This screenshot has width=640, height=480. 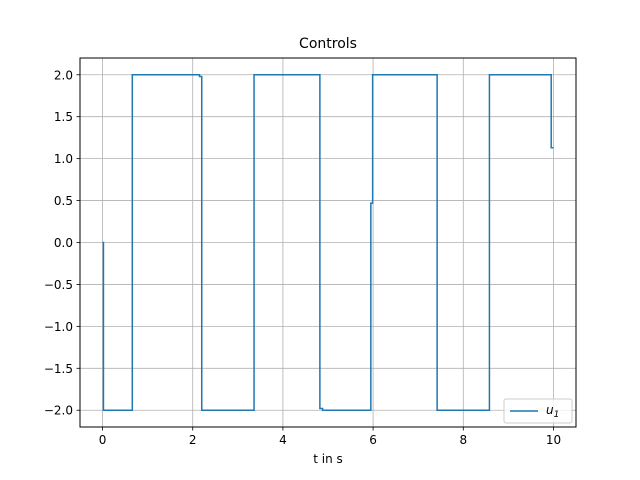 What do you see at coordinates (58, 369) in the screenshot?
I see `y-tick-label: −1.5` at bounding box center [58, 369].